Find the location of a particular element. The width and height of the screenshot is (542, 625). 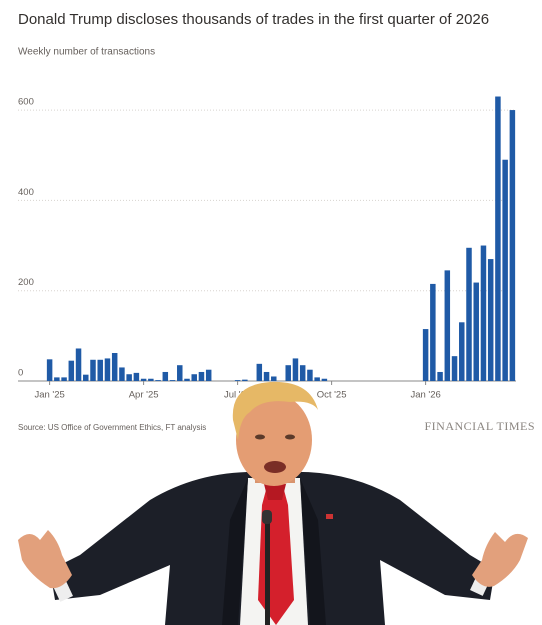

x-tick-label: Jan '25 is located at coordinates (49, 395).